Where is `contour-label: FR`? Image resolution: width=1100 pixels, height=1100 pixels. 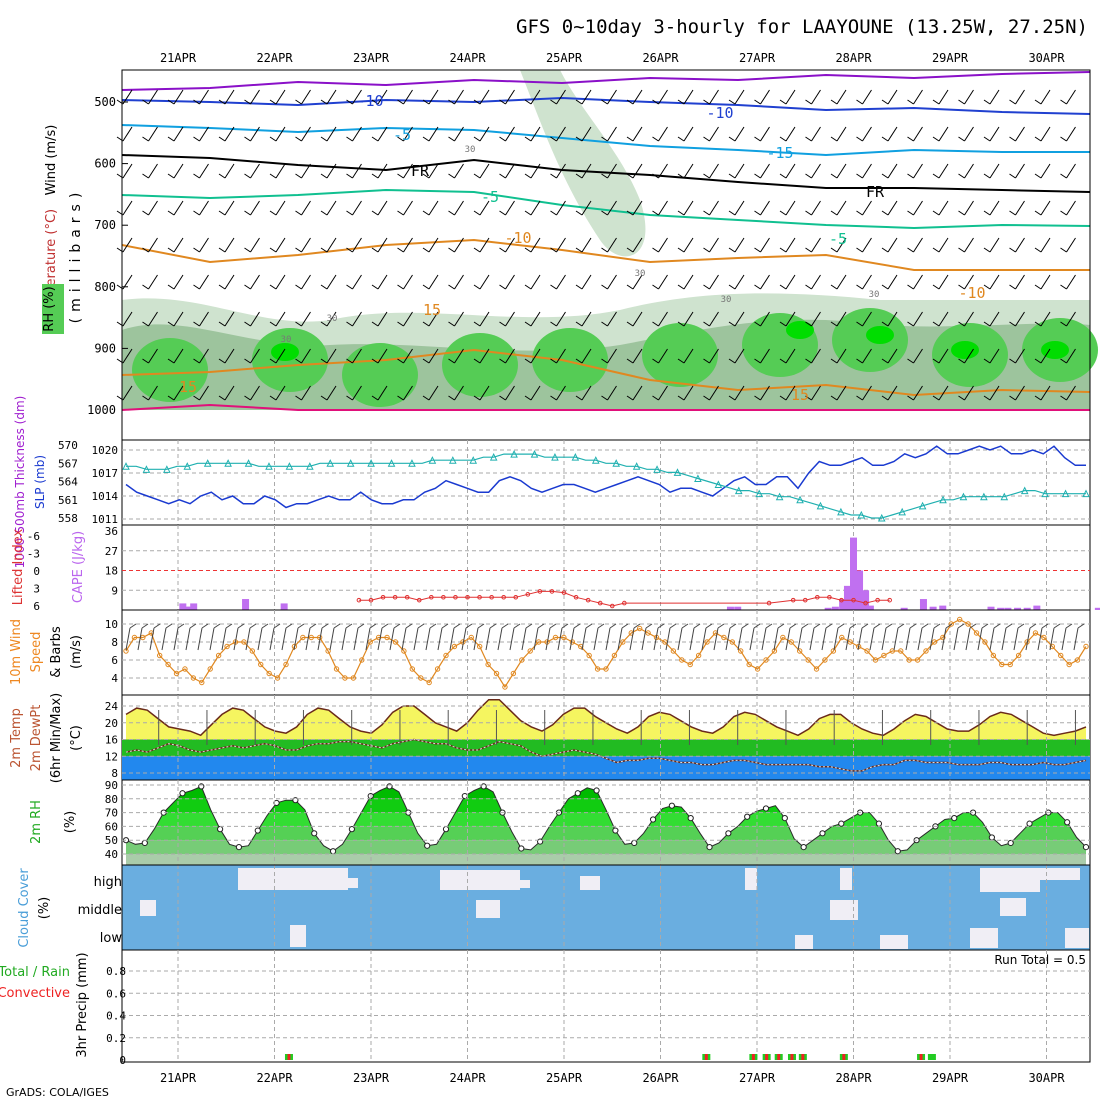
contour-label: FR is located at coordinates (875, 192).